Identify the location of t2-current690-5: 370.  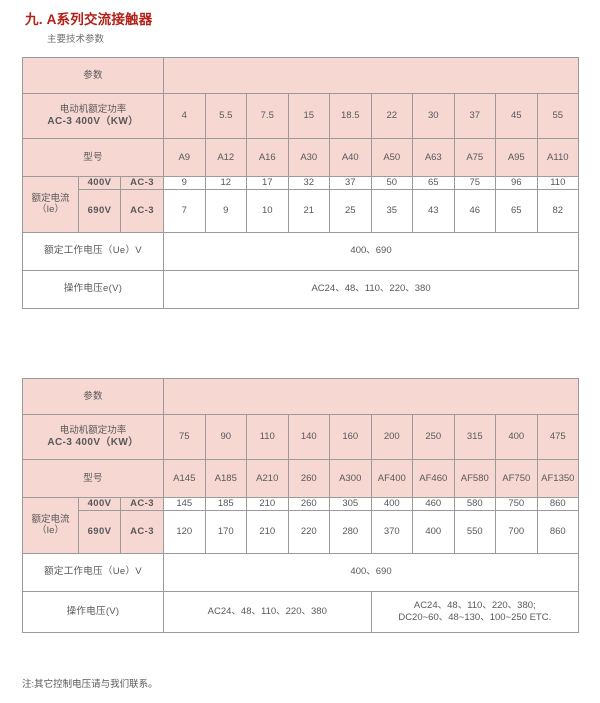
(392, 531).